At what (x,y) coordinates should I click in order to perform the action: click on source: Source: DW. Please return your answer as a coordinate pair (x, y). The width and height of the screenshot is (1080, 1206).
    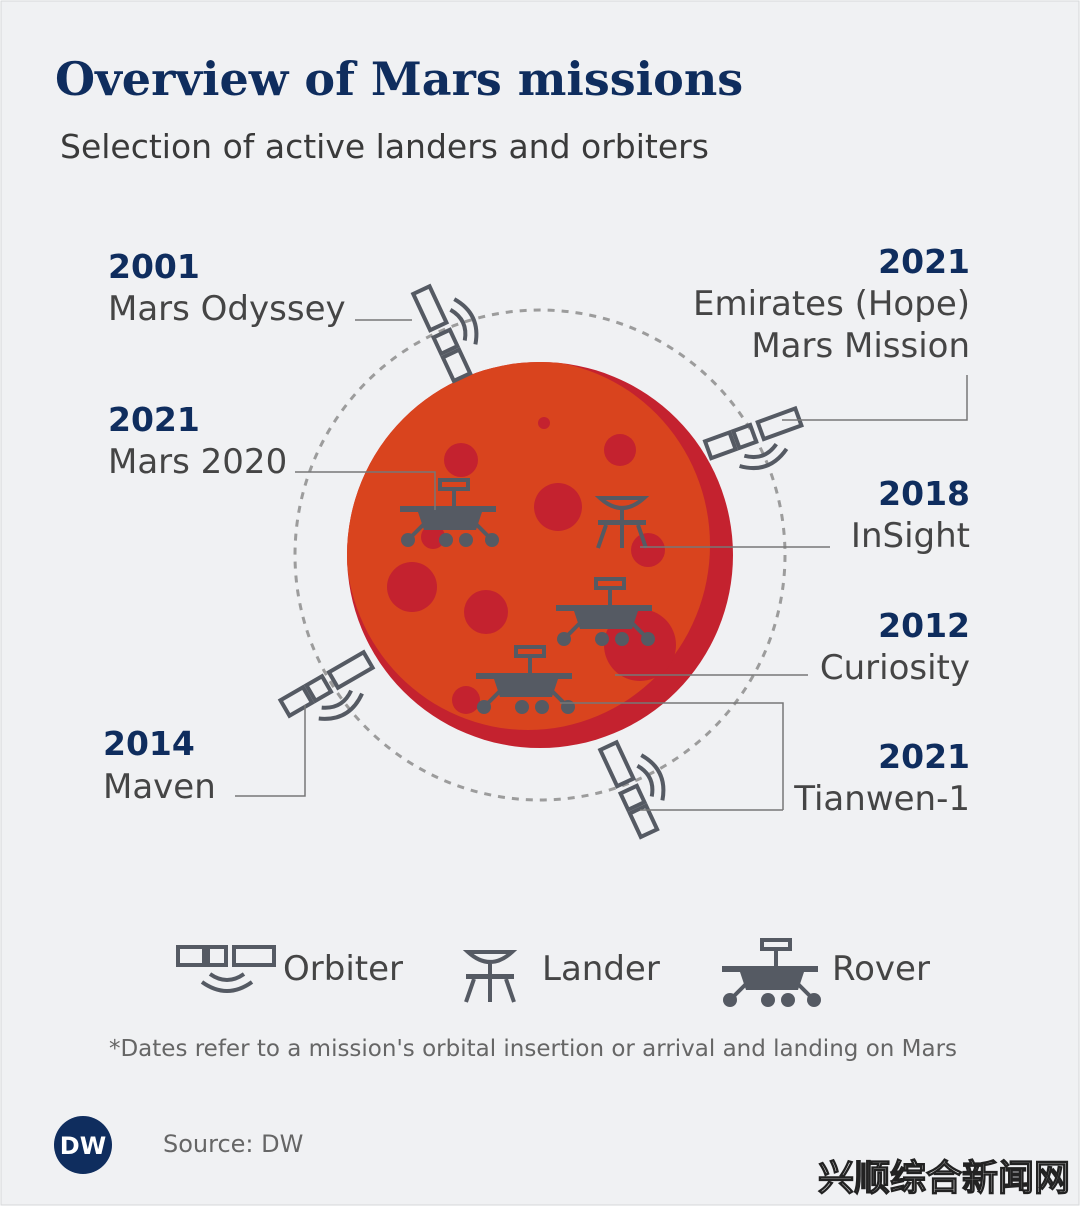
    Looking at the image, I should click on (233, 1144).